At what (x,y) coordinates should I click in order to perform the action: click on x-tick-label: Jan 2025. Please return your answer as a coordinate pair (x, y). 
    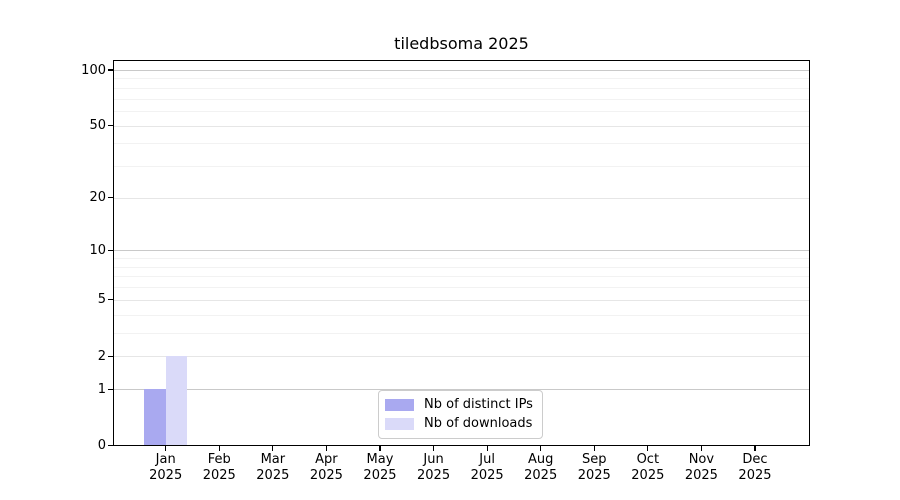
    Looking at the image, I should click on (166, 467).